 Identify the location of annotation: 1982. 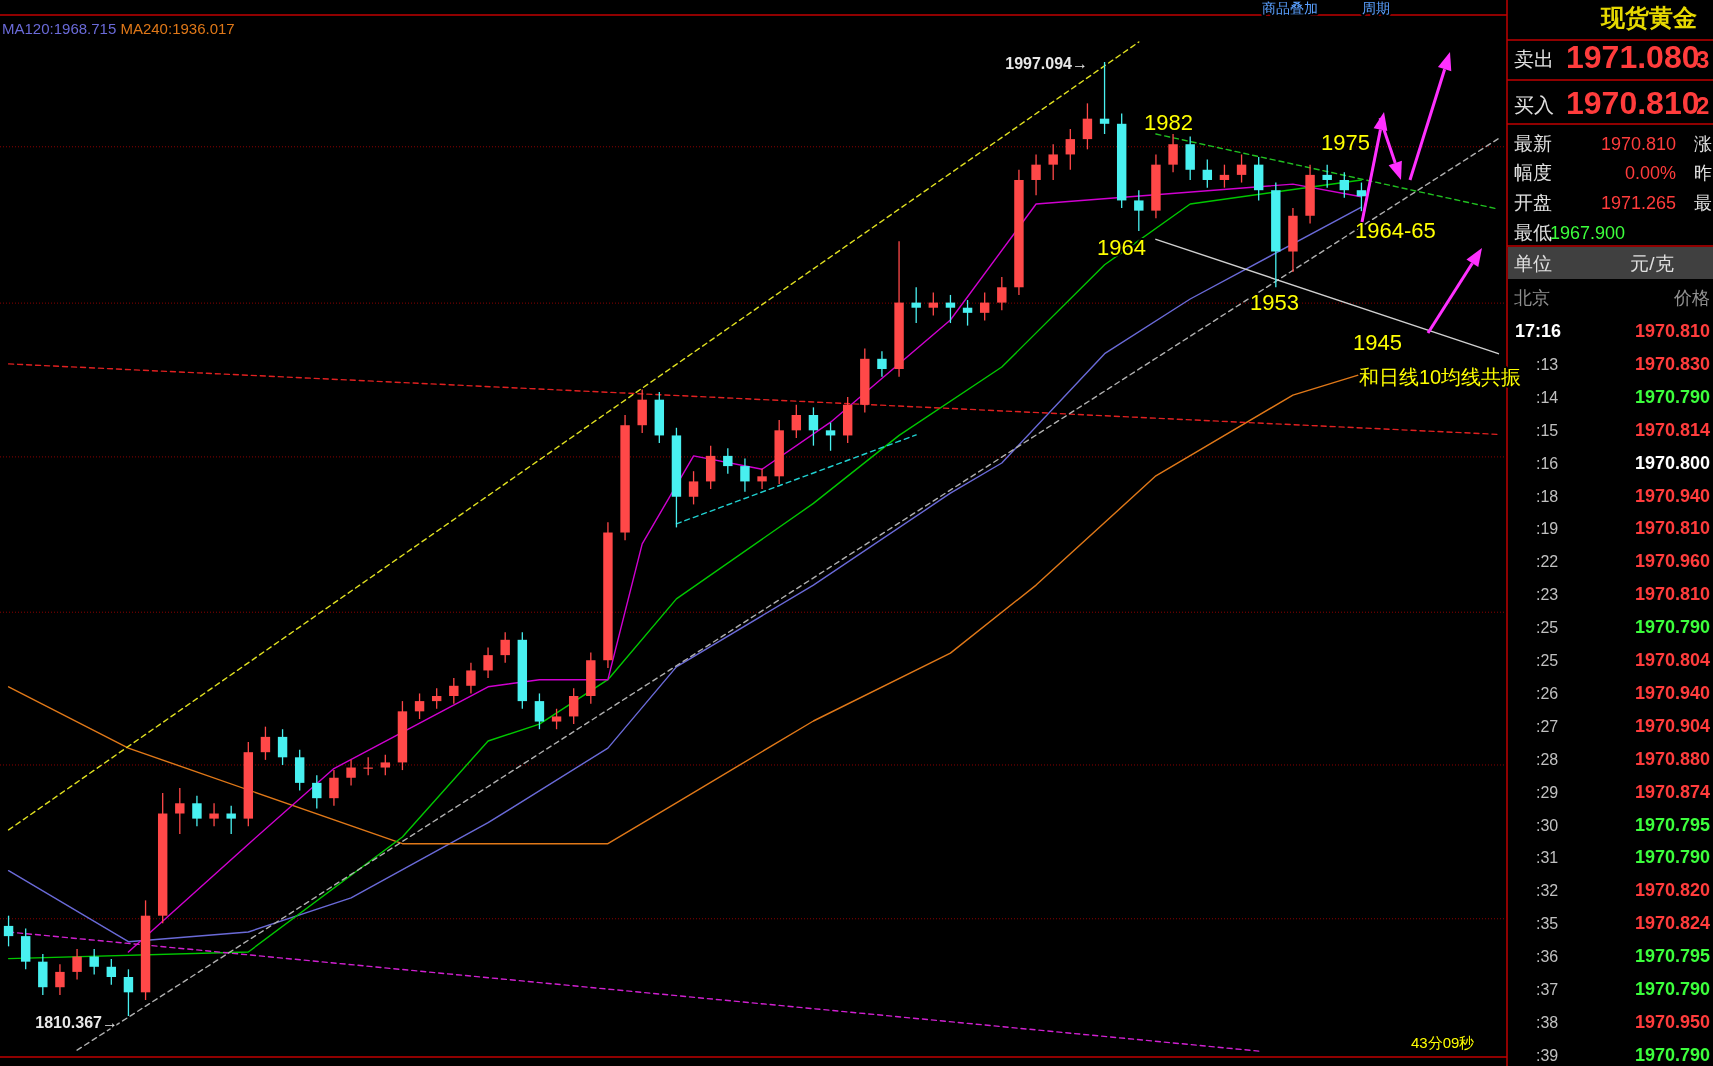
(1168, 122).